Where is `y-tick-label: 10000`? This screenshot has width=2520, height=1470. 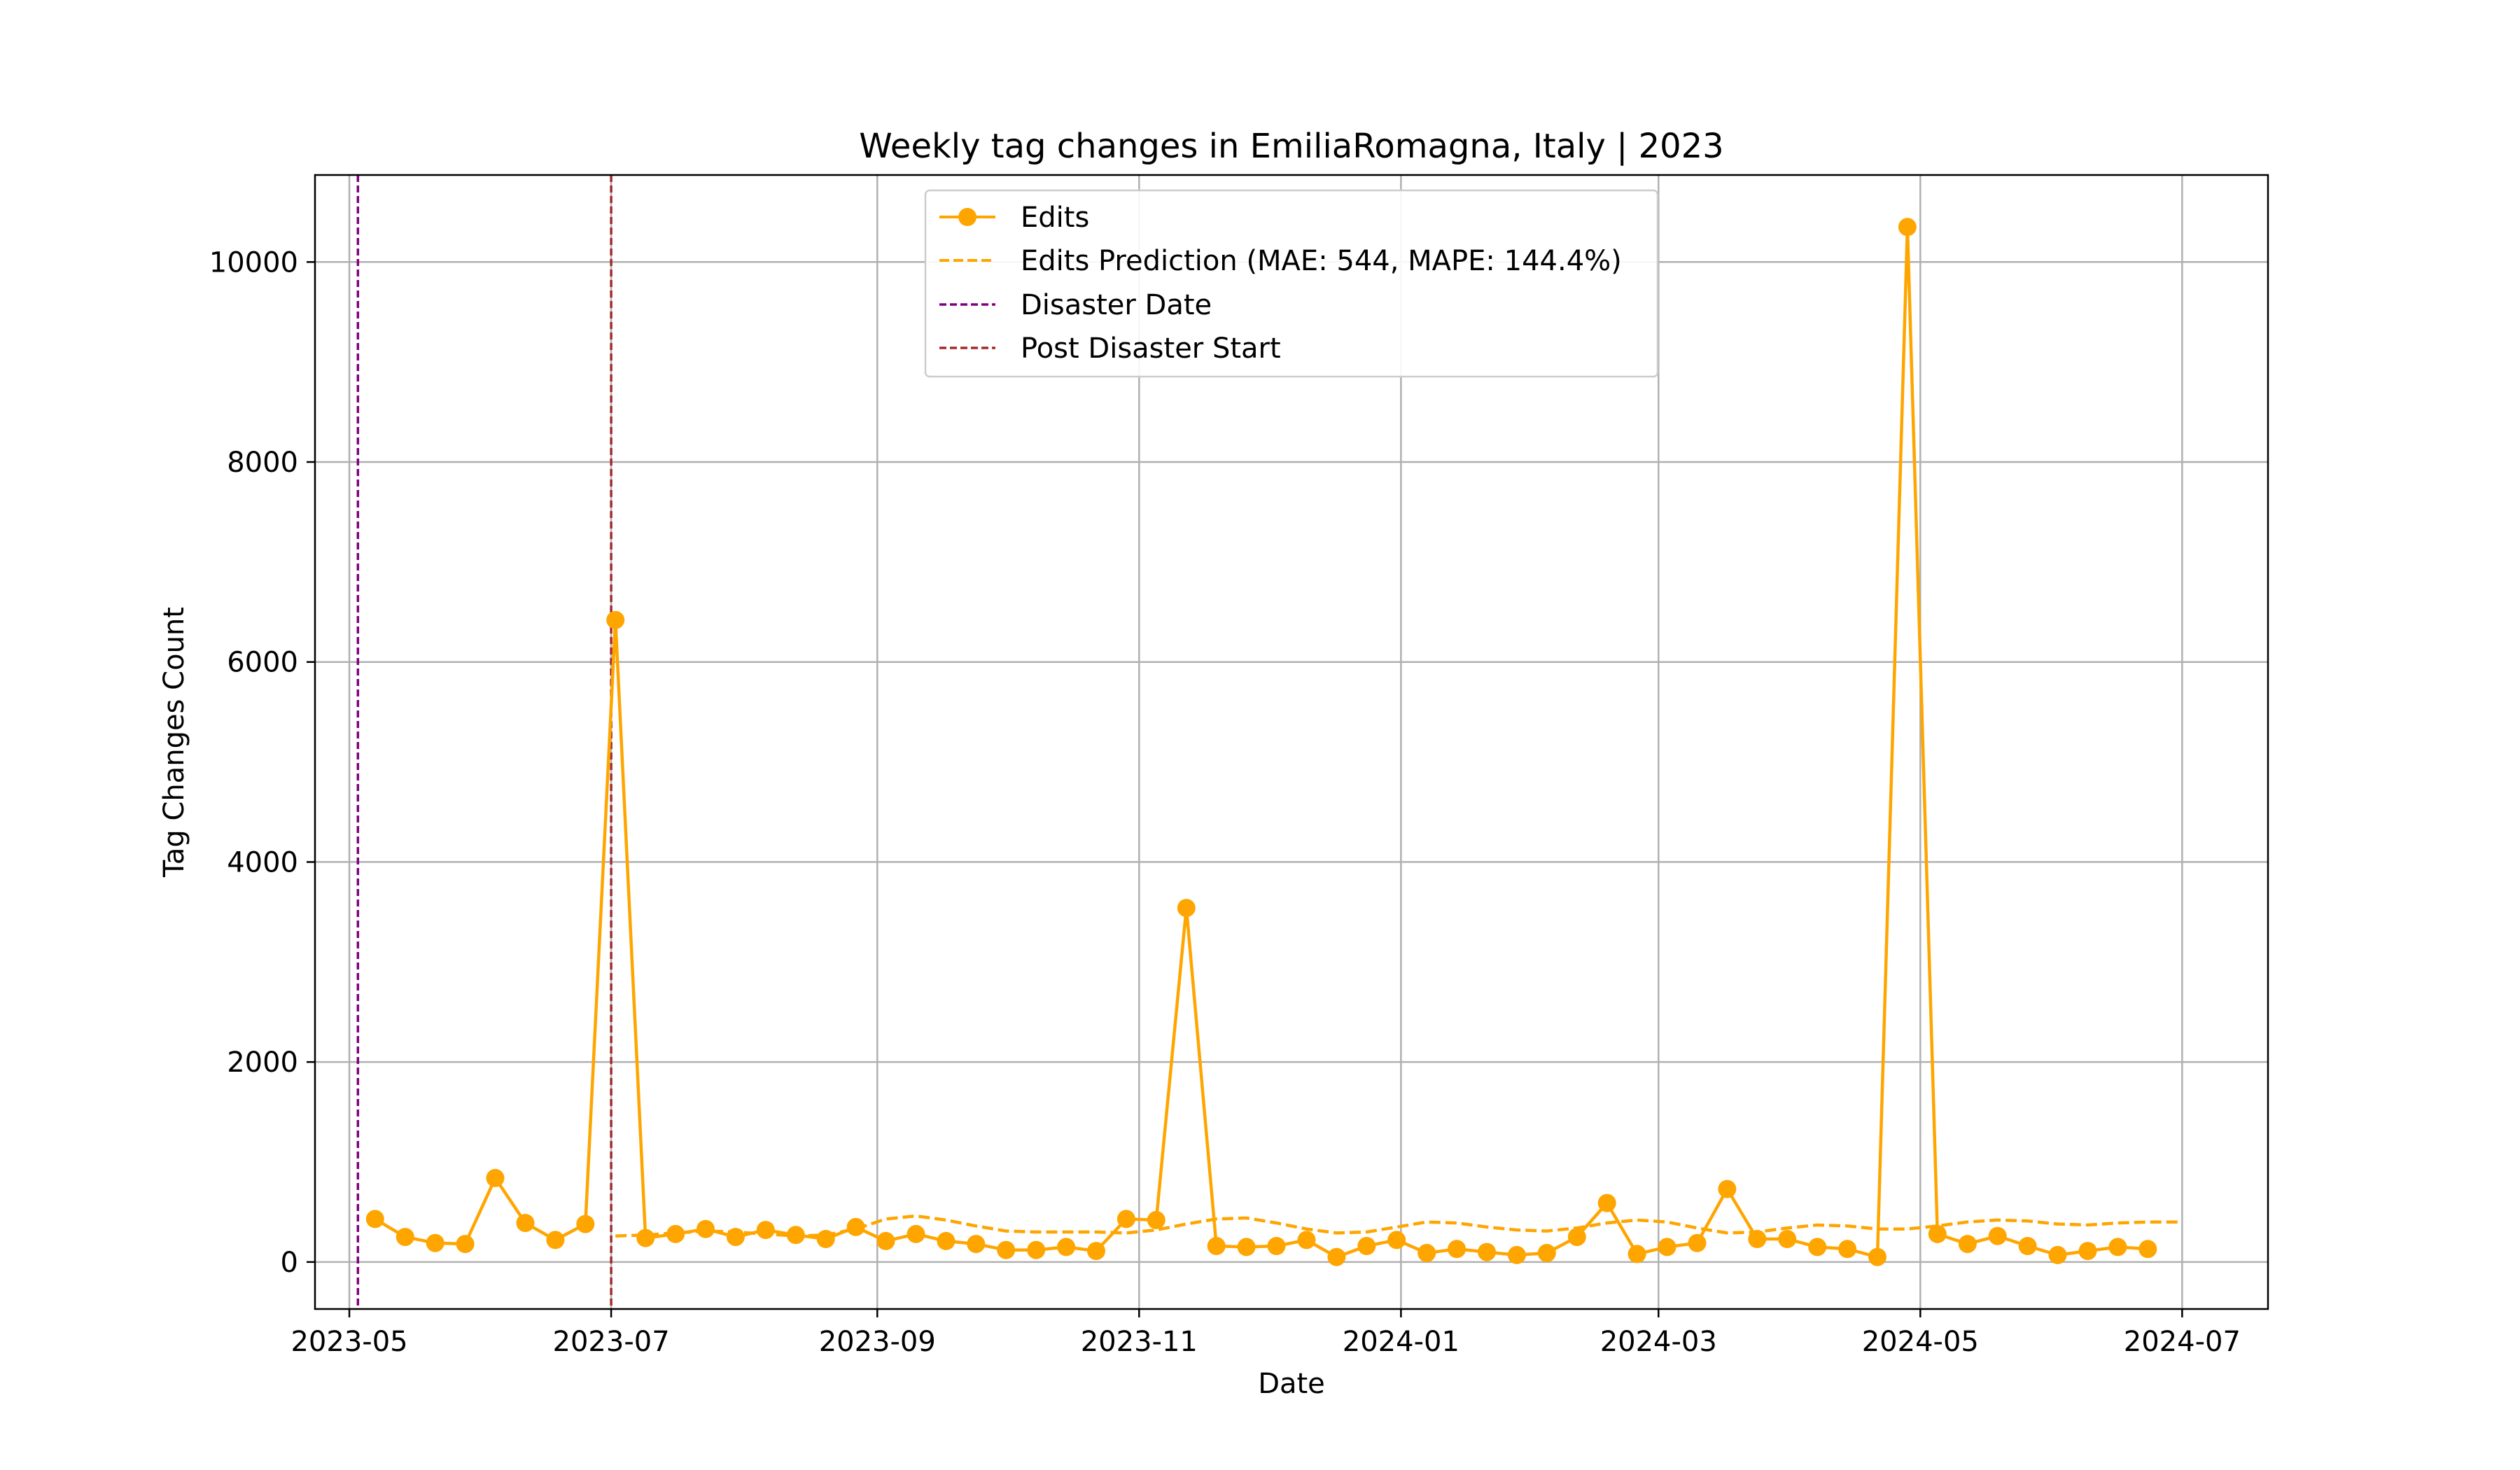 y-tick-label: 10000 is located at coordinates (253, 262).